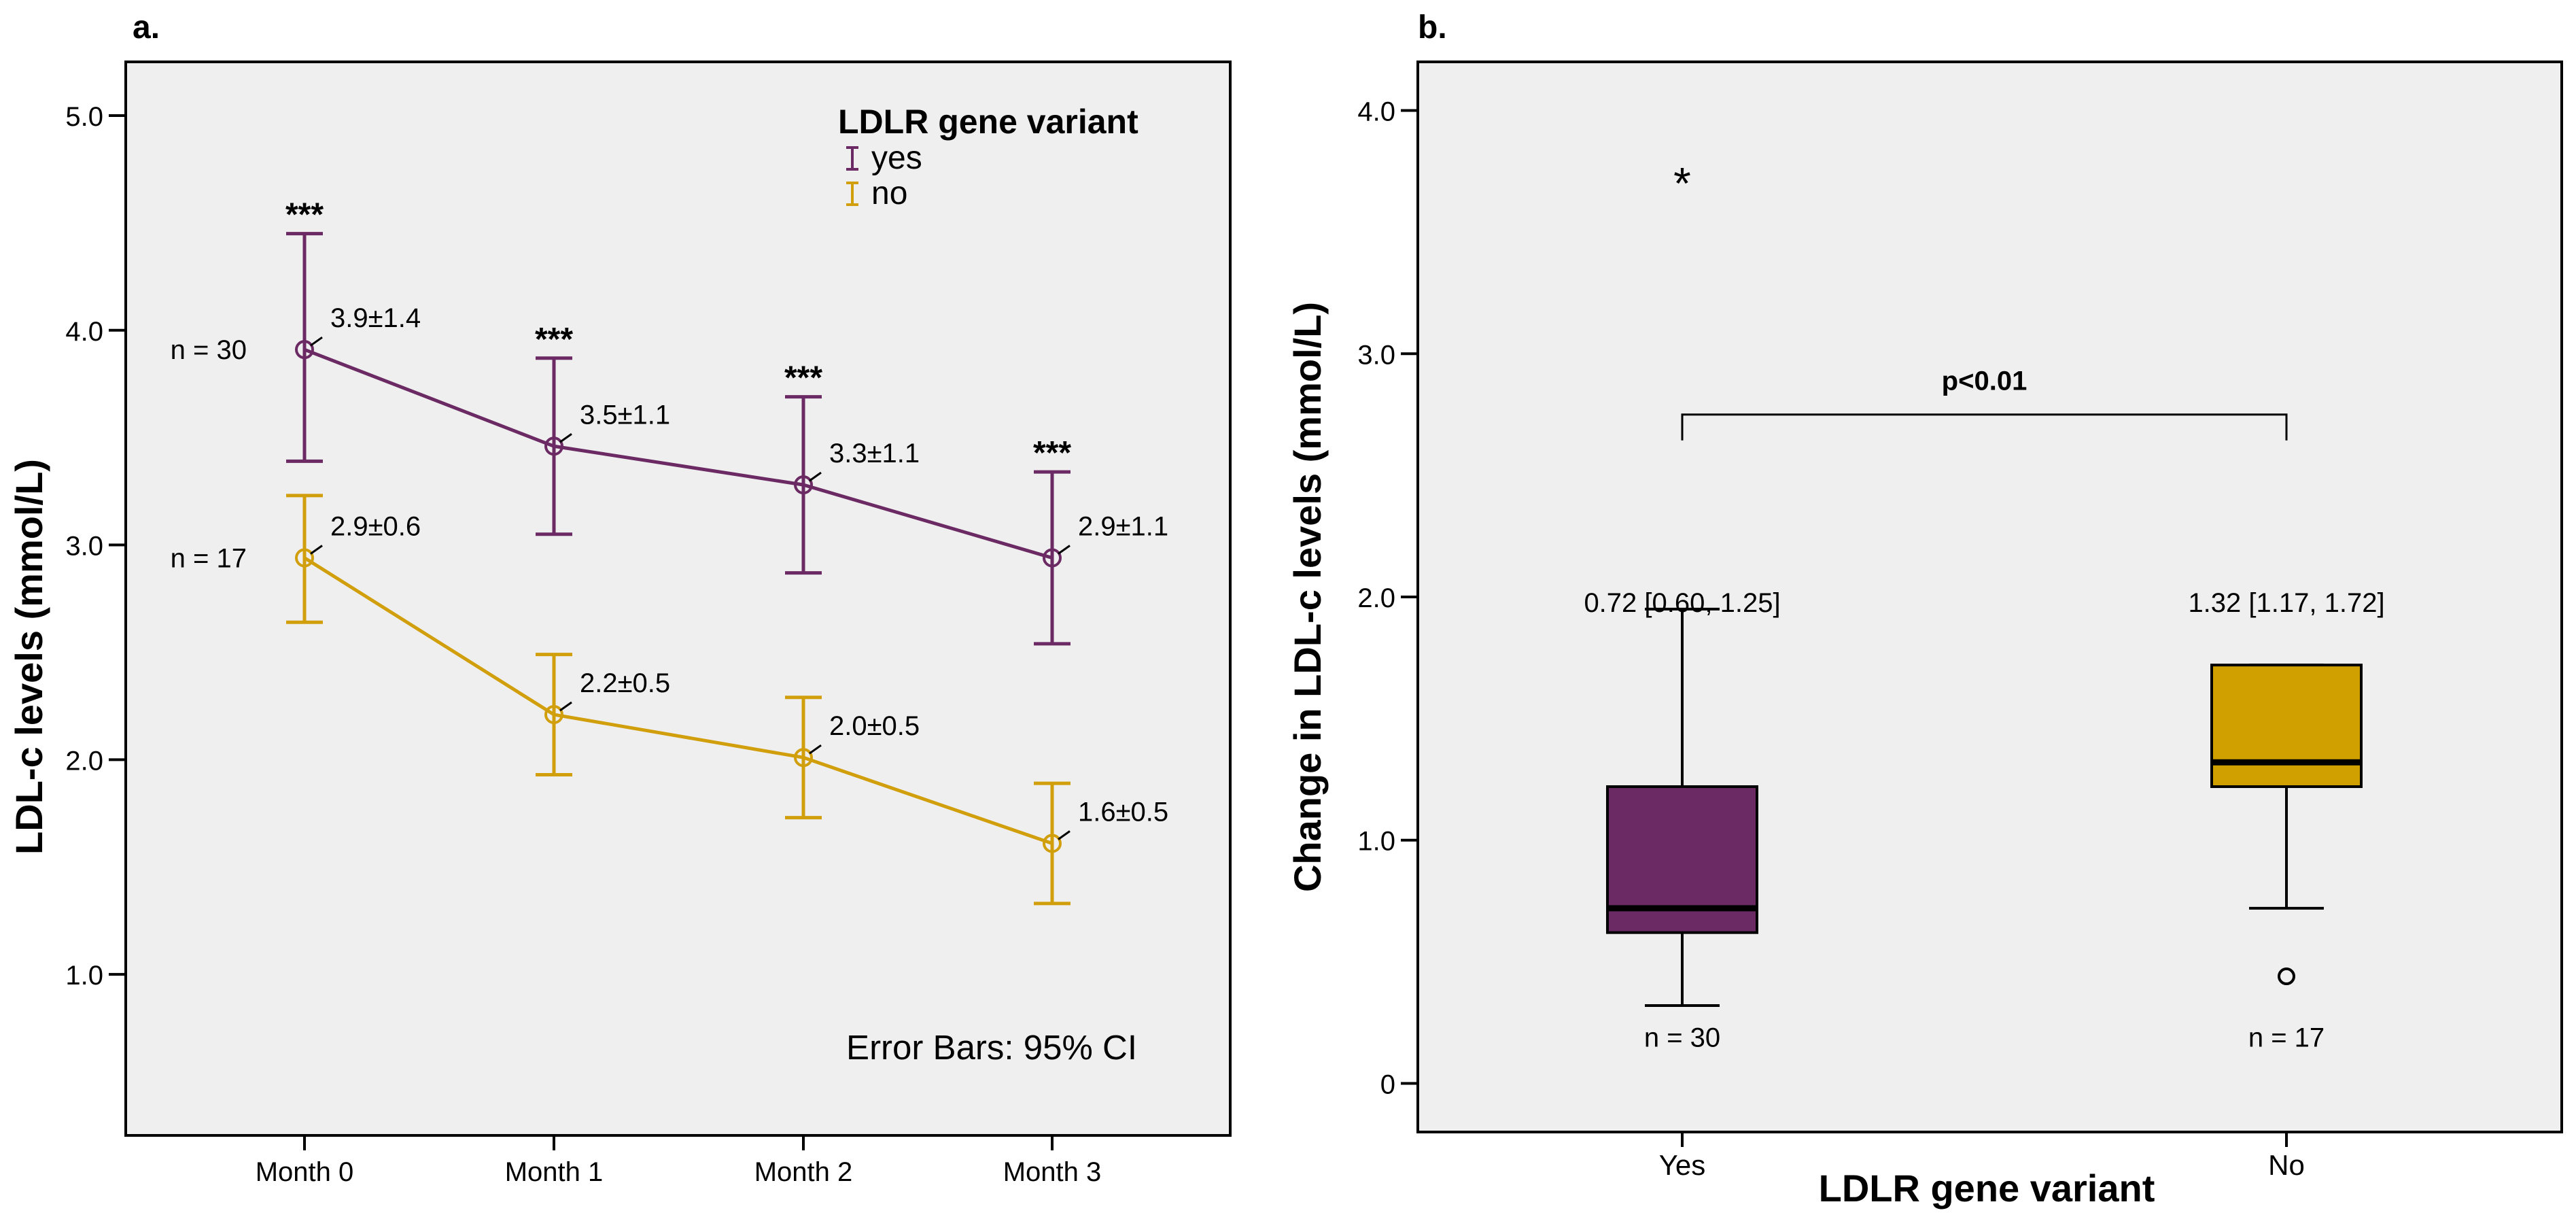 The height and width of the screenshot is (1217, 2576). What do you see at coordinates (889, 193) in the screenshot?
I see `legend-label: no` at bounding box center [889, 193].